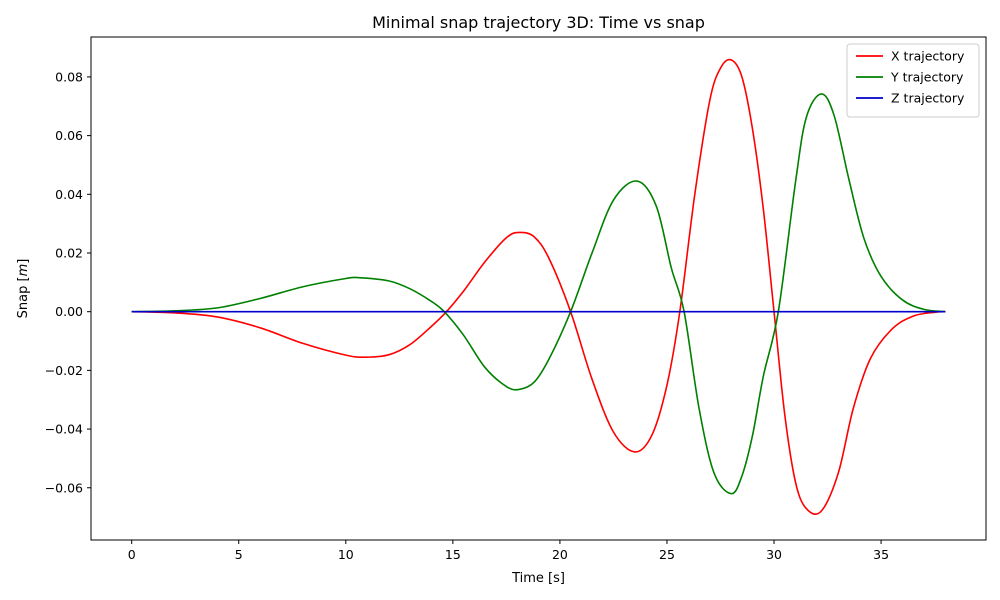 This screenshot has width=1000, height=600. What do you see at coordinates (64, 370) in the screenshot?
I see `y-tick-label: −0.02` at bounding box center [64, 370].